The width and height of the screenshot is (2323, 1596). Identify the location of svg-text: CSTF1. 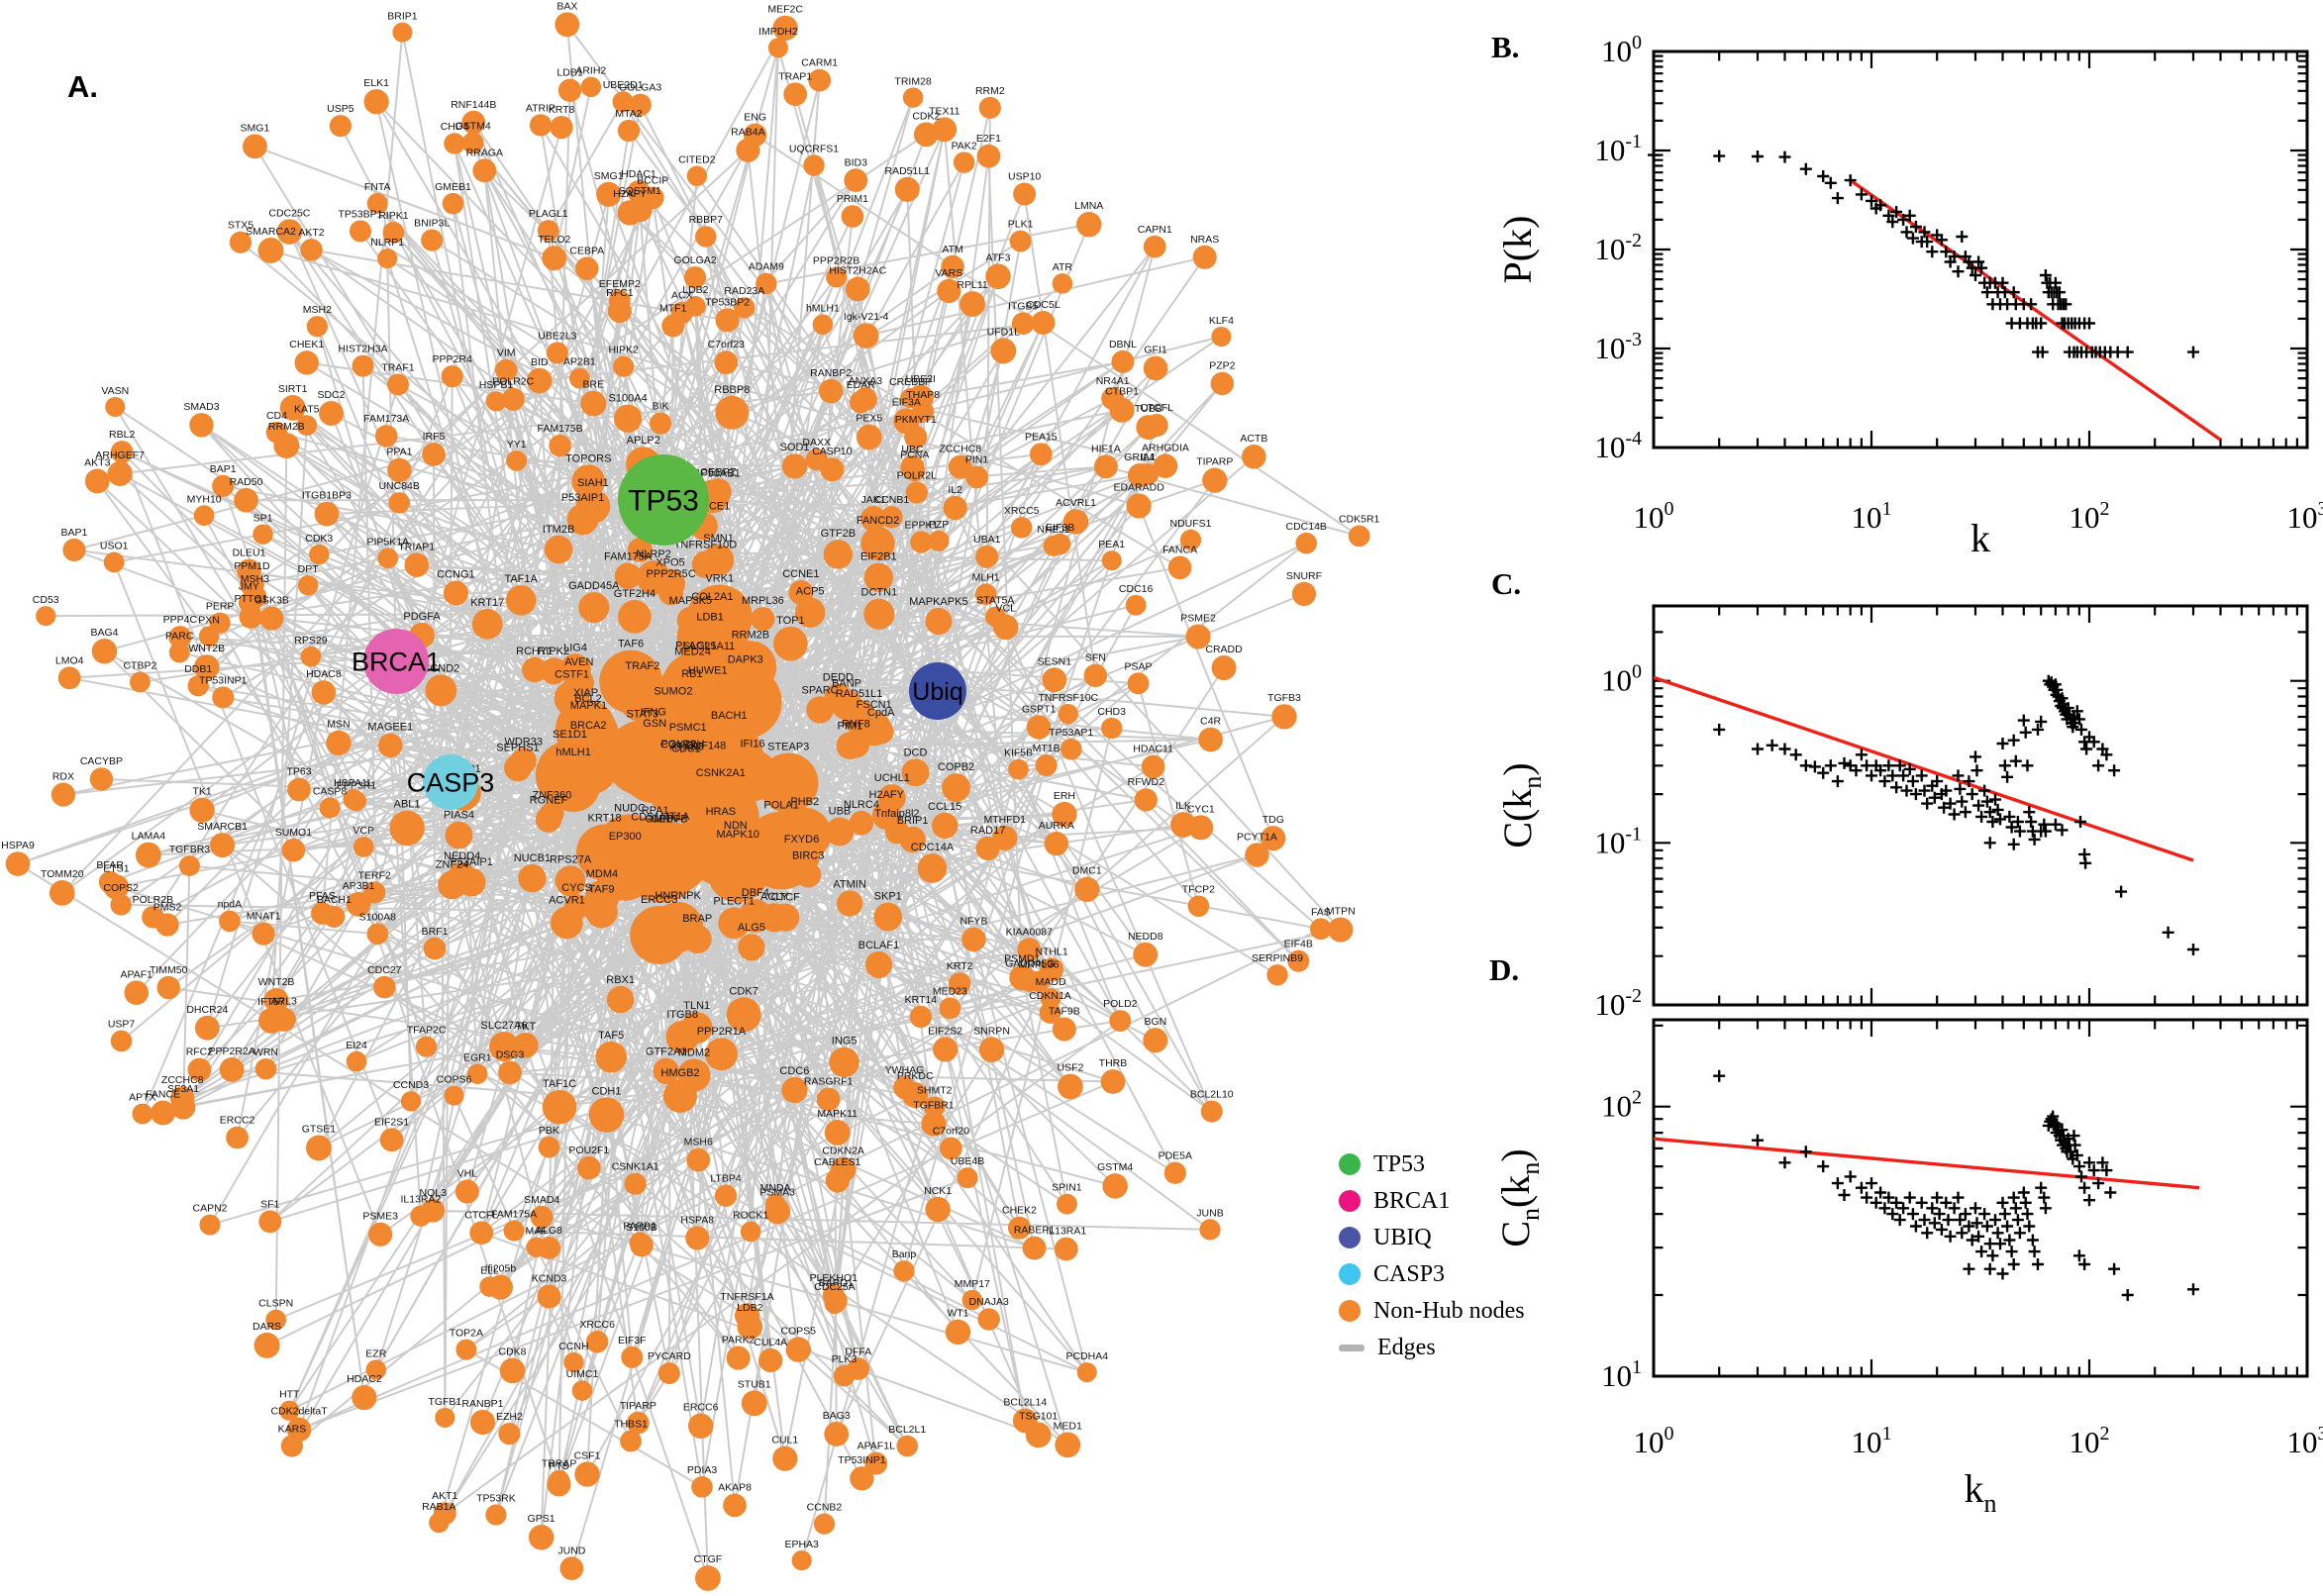
(572, 674).